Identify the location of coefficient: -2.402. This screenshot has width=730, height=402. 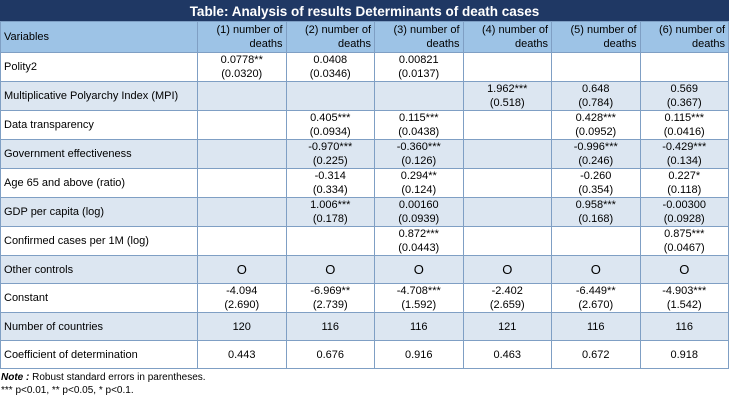
(507, 291).